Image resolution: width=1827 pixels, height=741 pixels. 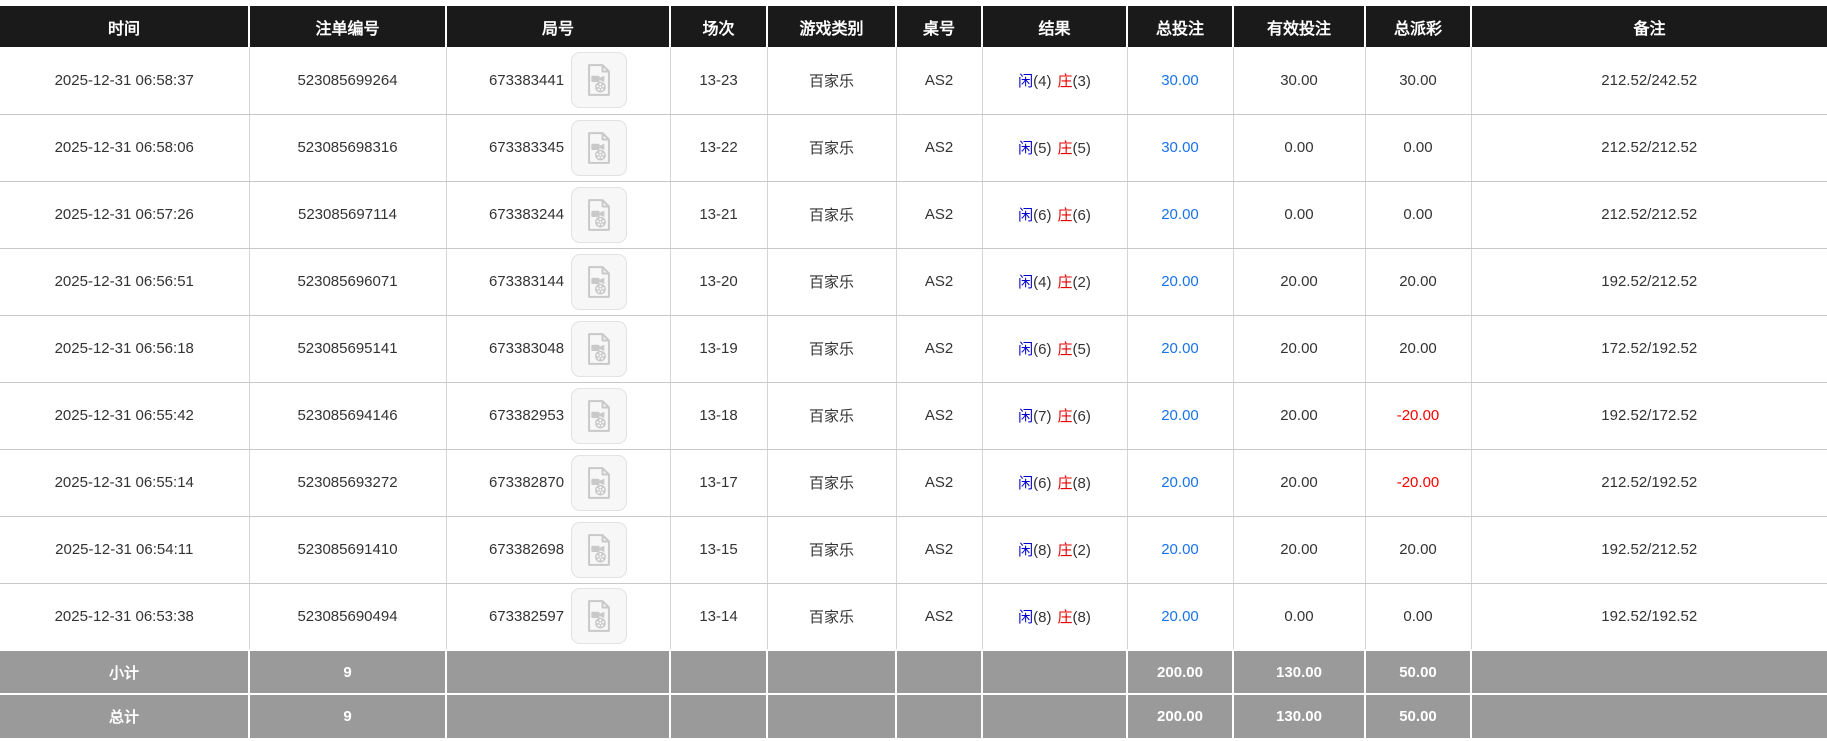 I want to click on summary-valid-bet-cell: 130.00, so click(x=1299, y=715).